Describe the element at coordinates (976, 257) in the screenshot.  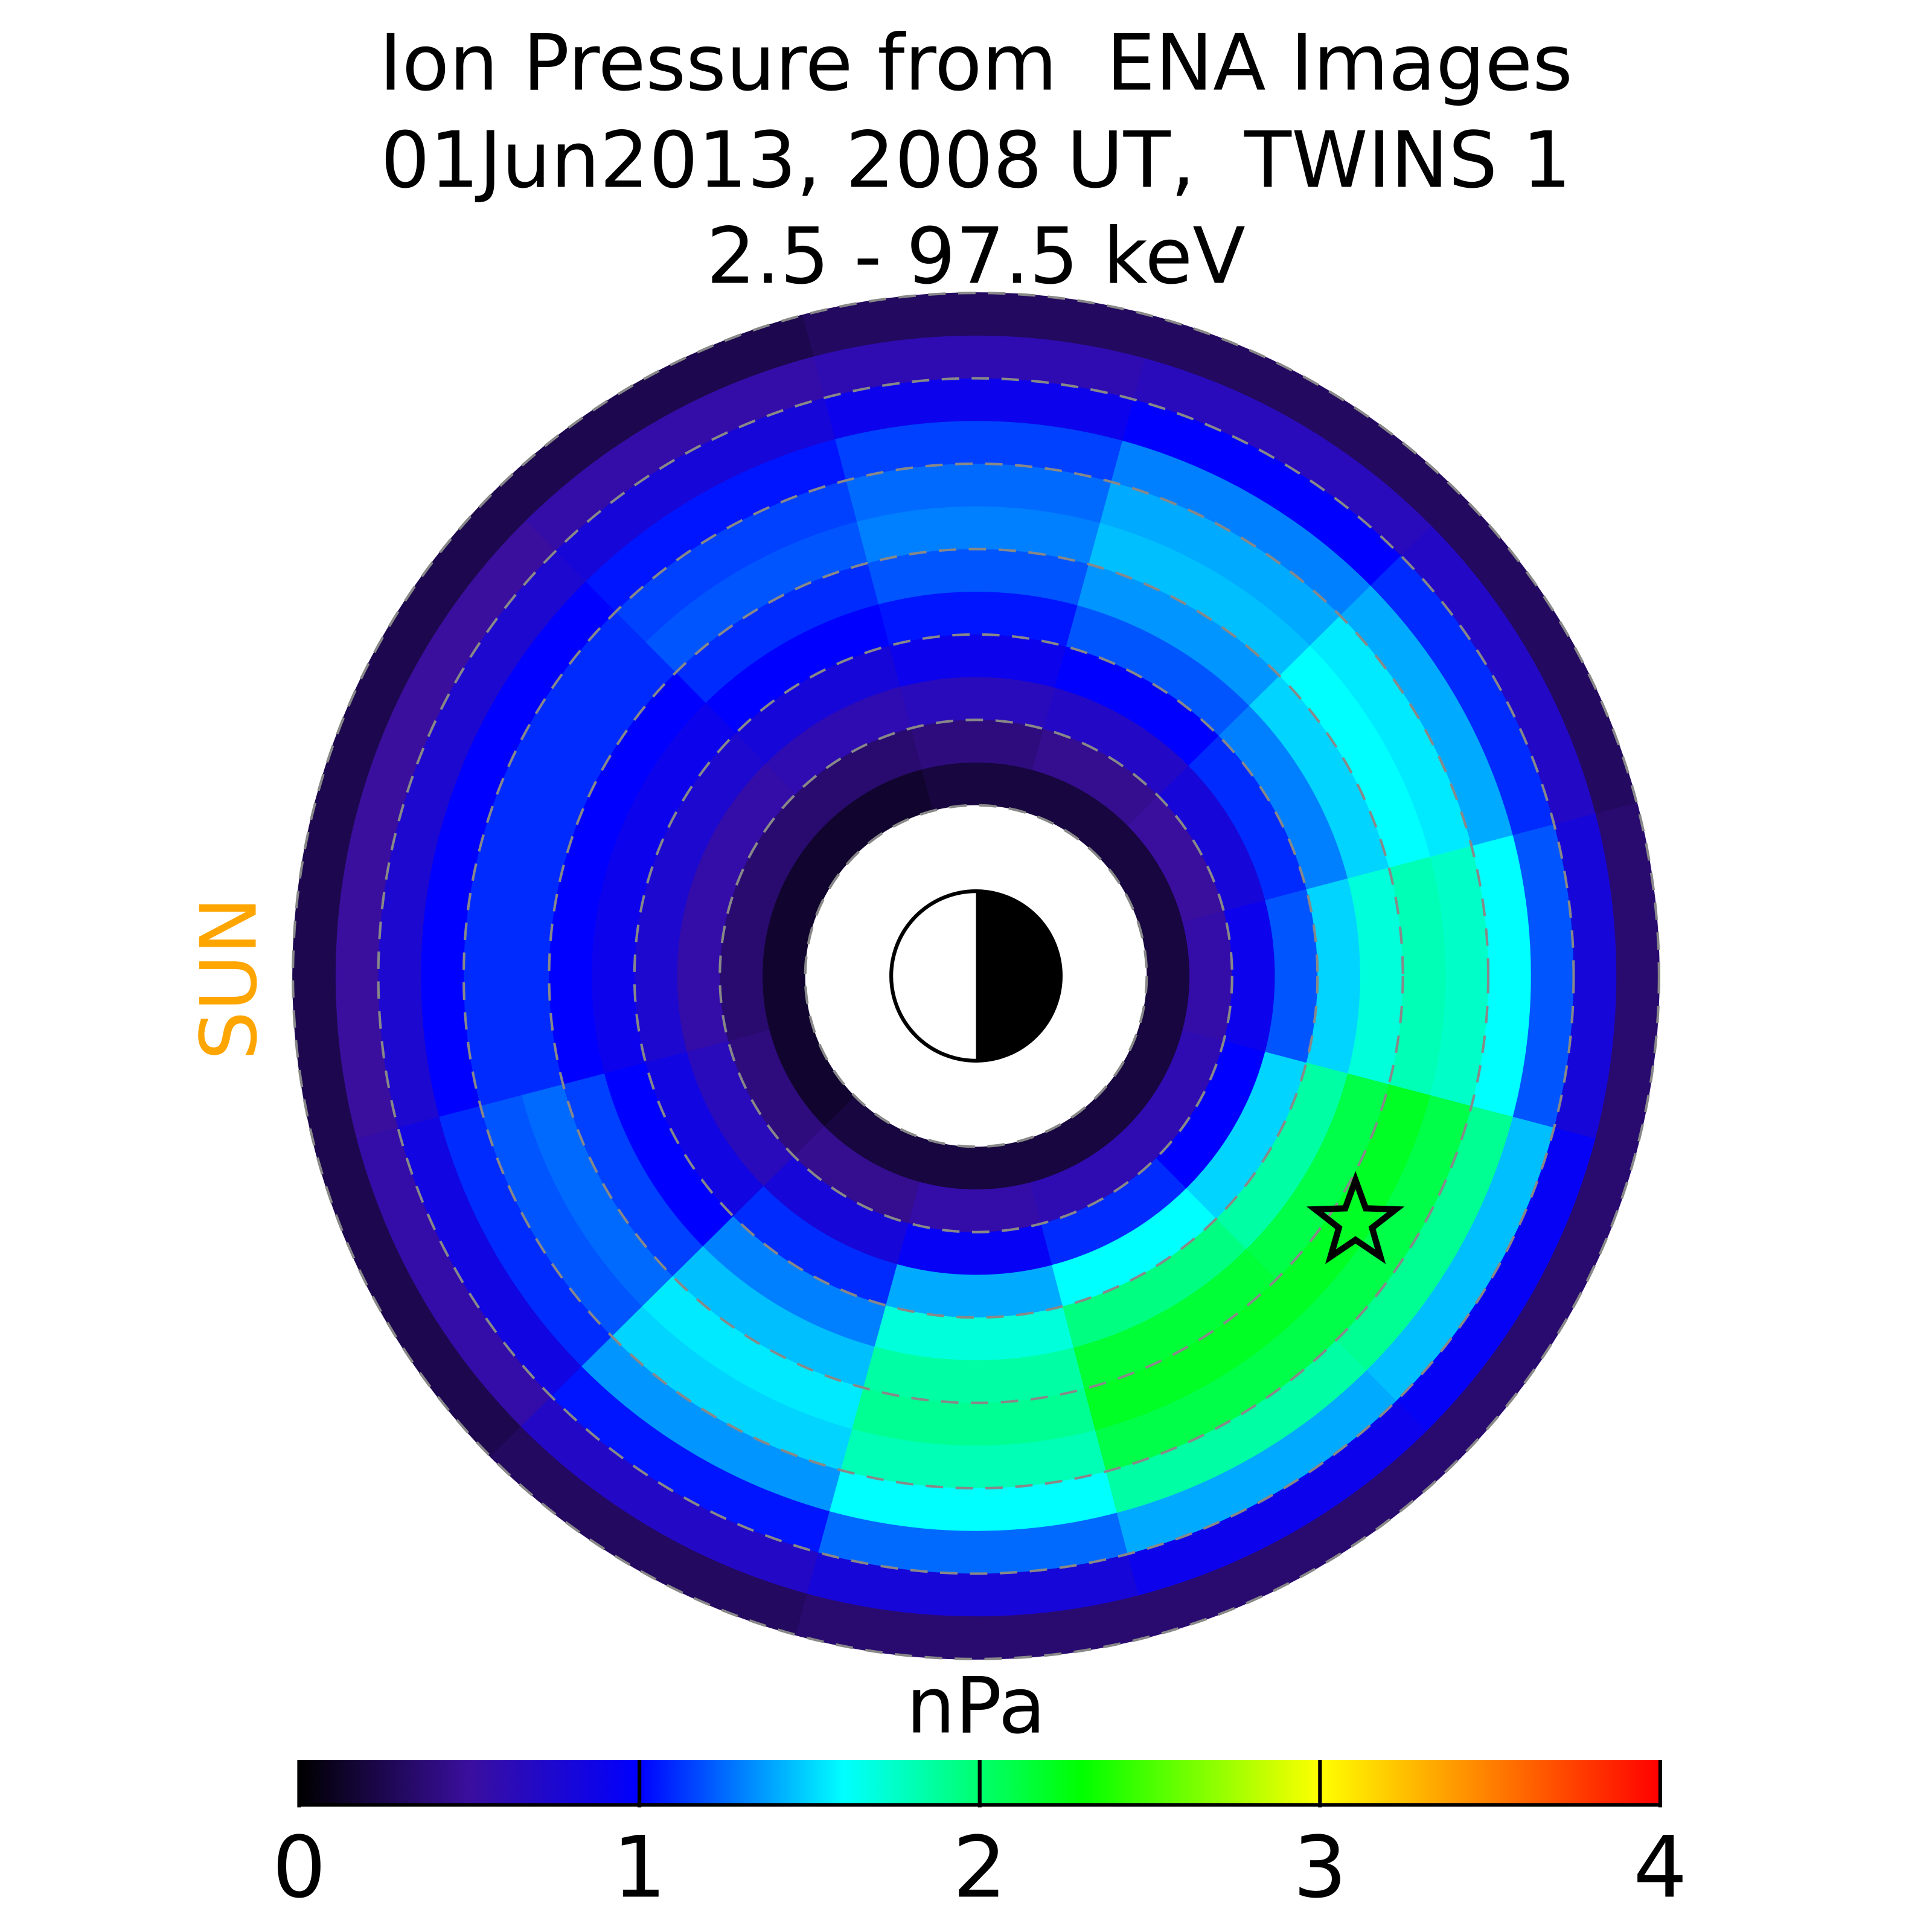
I see `chart-subtitle: 2.5 - 97.5 keV` at that location.